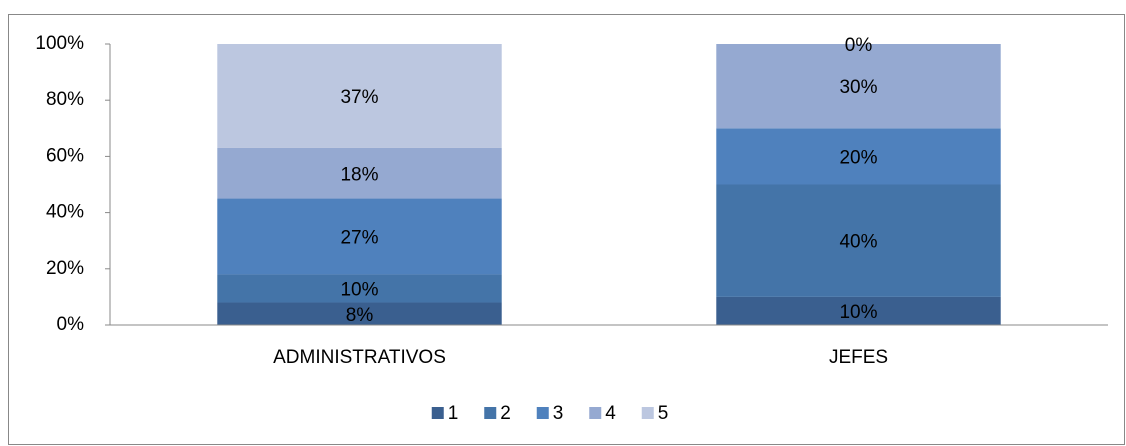 The image size is (1126, 446). Describe the element at coordinates (505, 413) in the screenshot. I see `legend-label: 2` at that location.